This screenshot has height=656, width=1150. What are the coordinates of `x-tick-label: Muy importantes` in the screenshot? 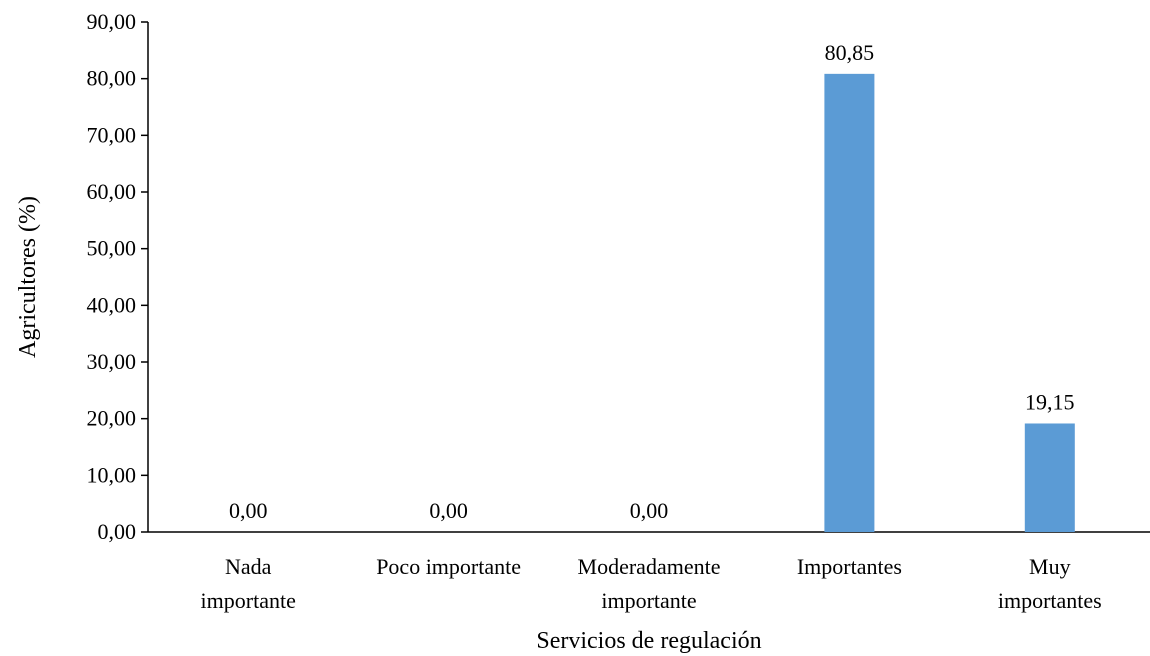 It's located at (1050, 583).